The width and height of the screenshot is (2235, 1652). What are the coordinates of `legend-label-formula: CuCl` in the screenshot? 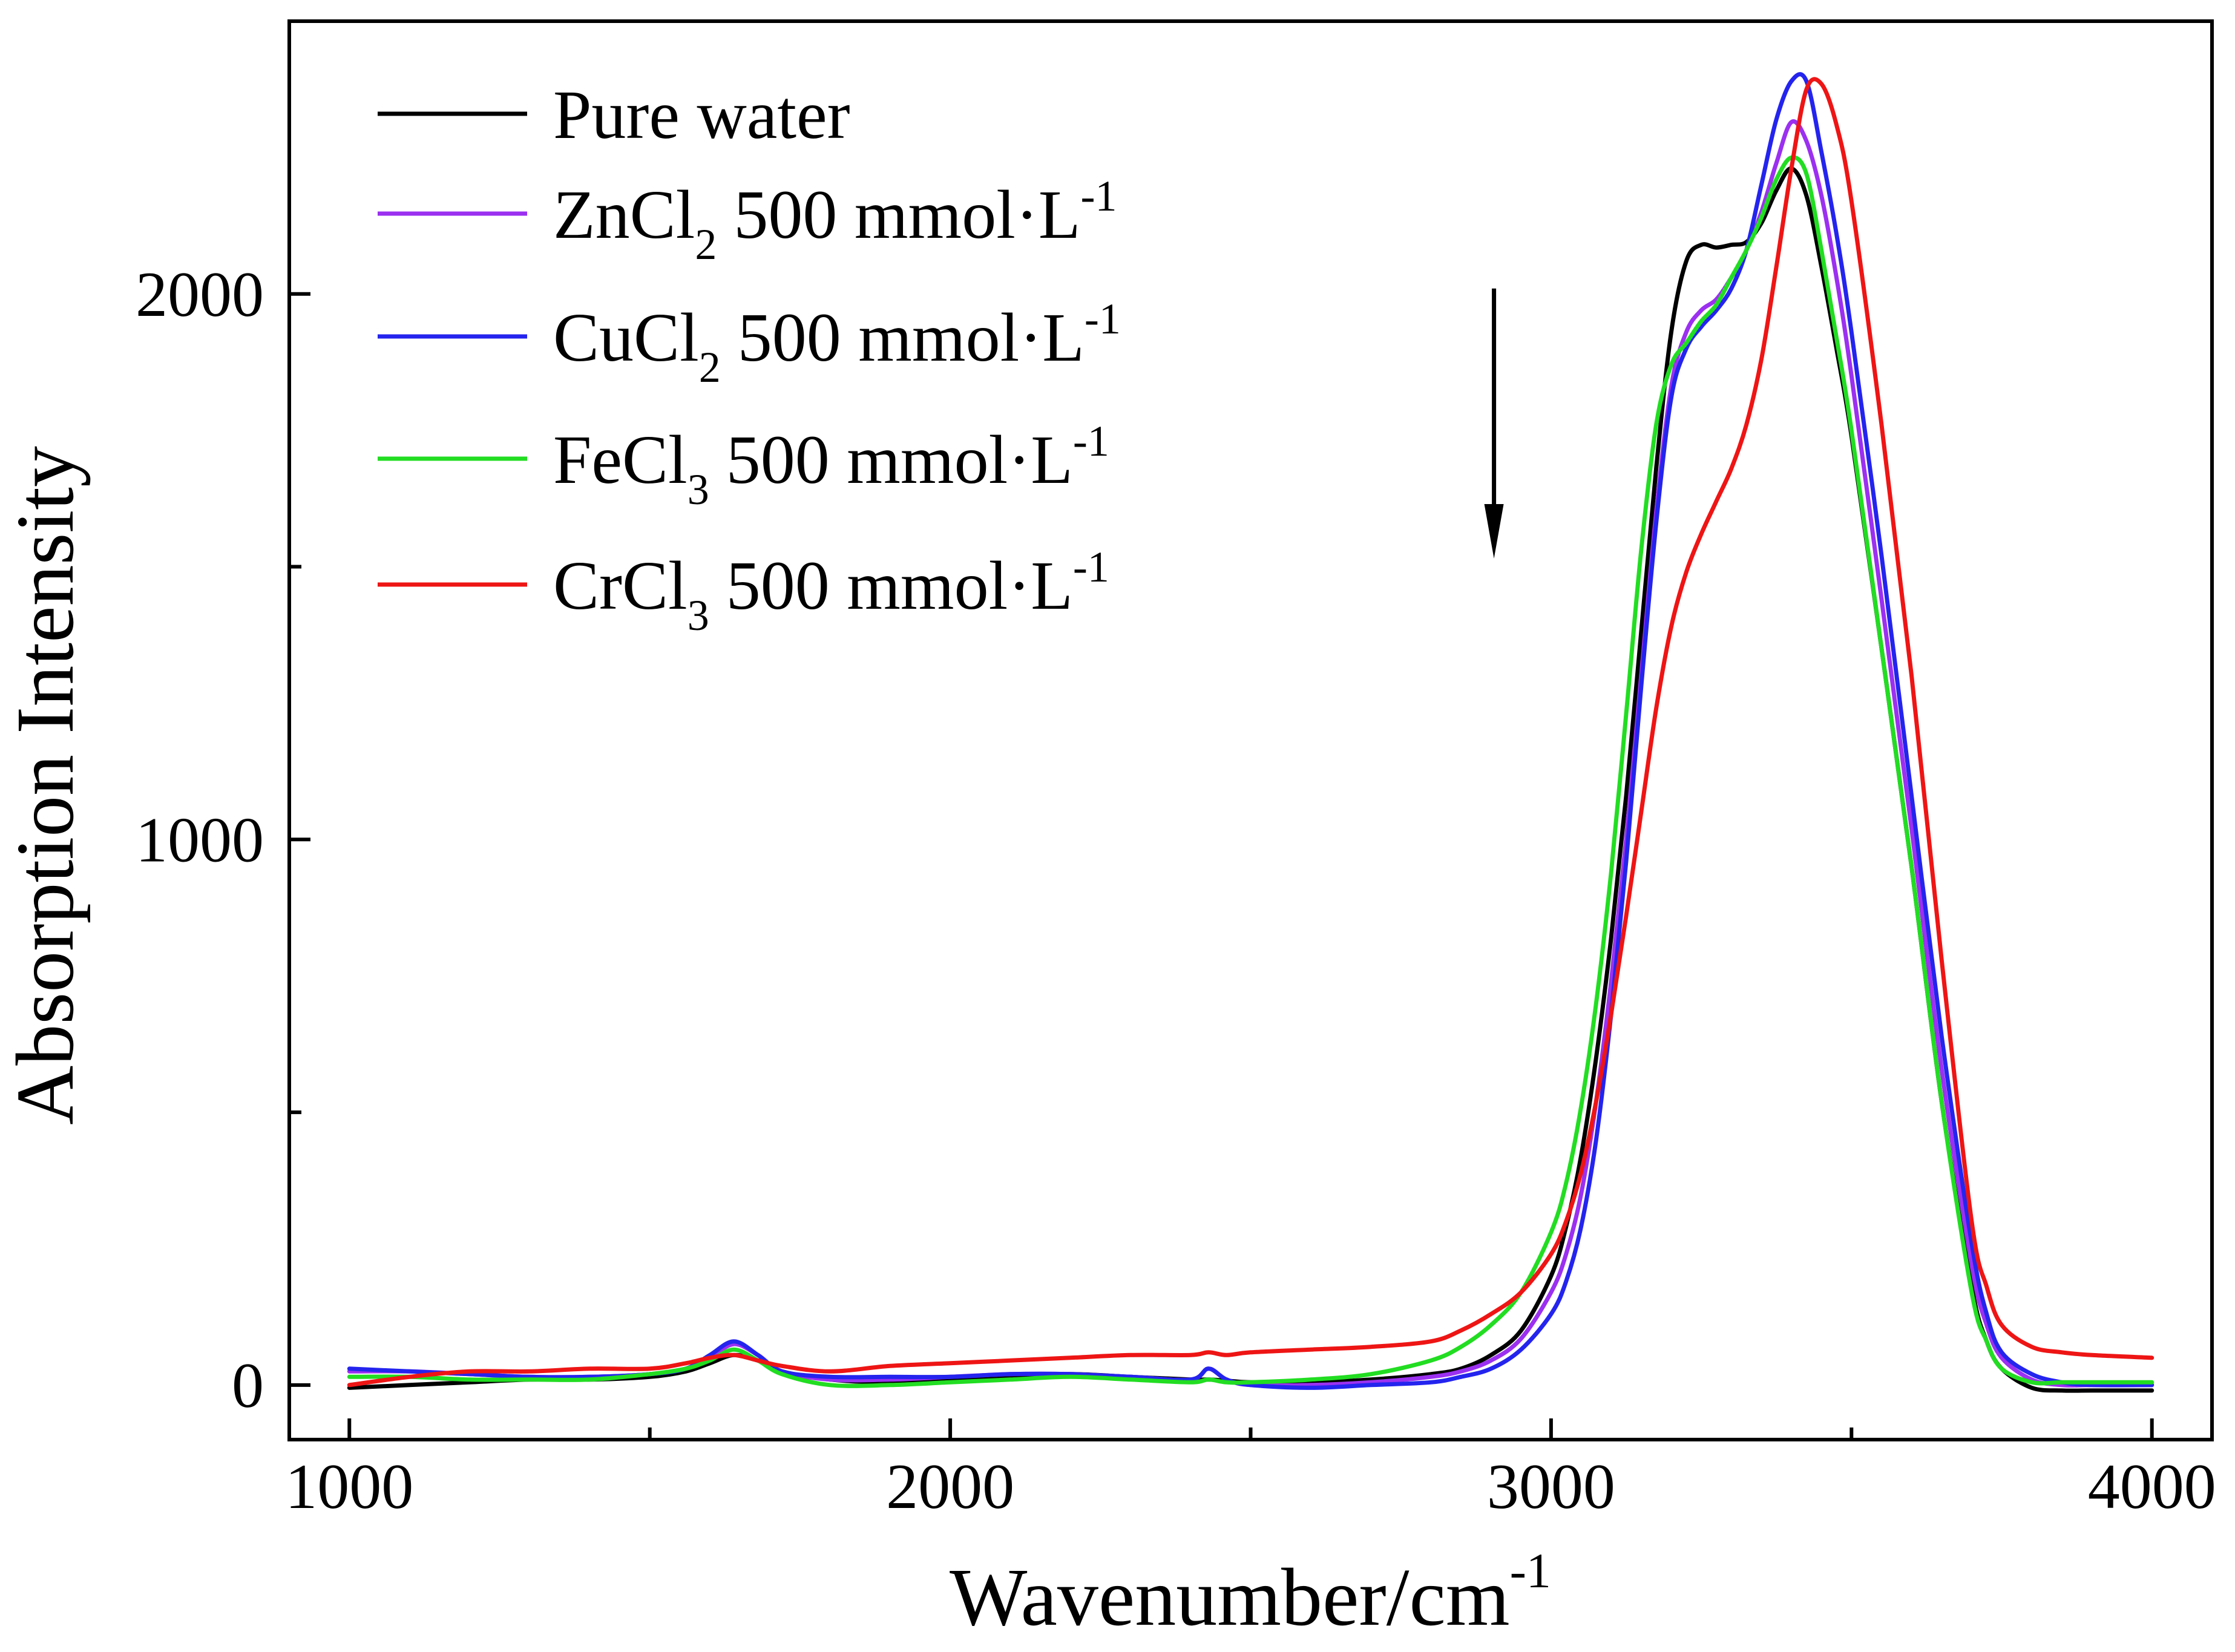 It's located at (626, 337).